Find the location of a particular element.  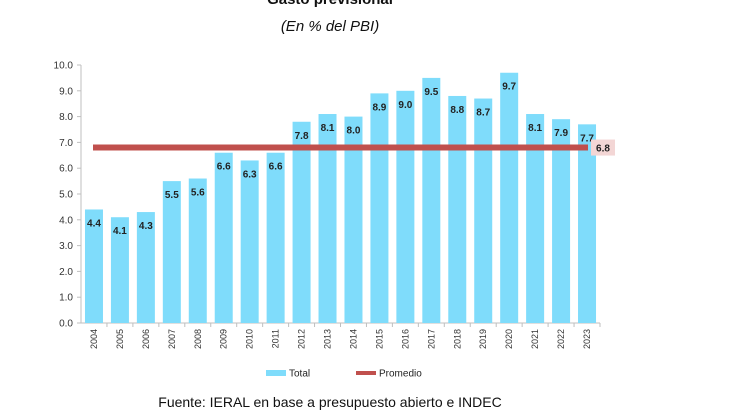

x-tick-label: 2011 is located at coordinates (276, 338).